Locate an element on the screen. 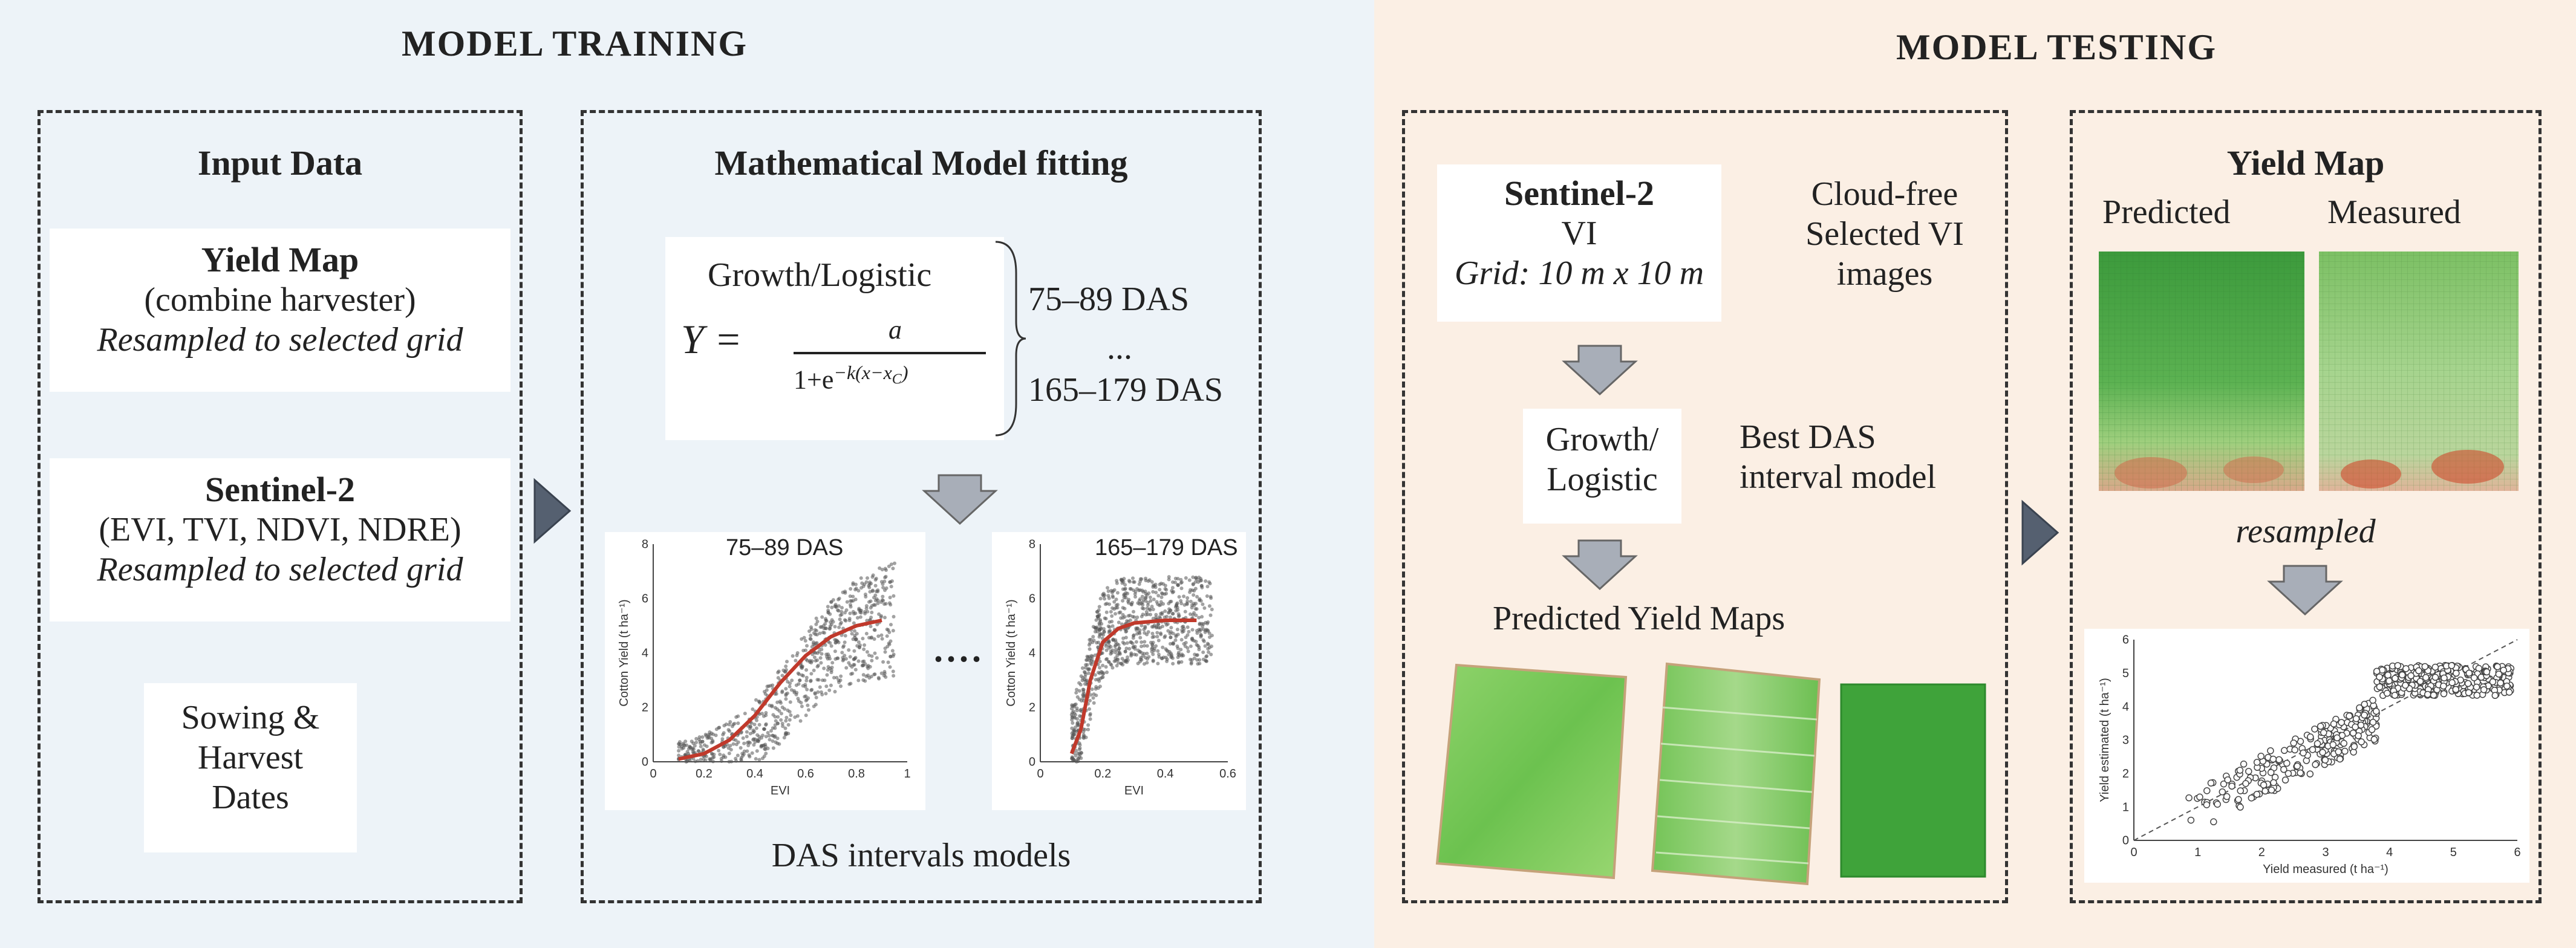 This screenshot has width=2576, height=948. model-name: Growth/Logistic is located at coordinates (820, 275).